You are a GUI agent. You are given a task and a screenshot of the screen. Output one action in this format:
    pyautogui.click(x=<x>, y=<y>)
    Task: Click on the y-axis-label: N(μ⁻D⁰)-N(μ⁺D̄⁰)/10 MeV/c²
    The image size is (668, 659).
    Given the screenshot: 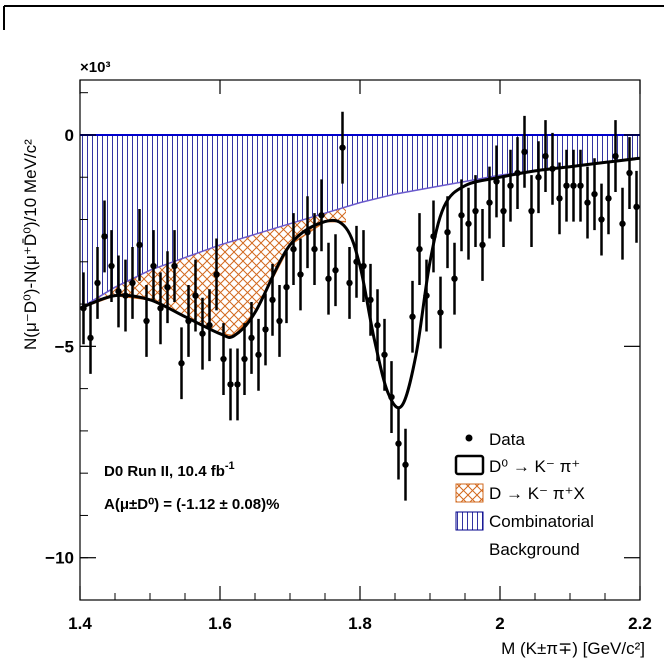 What is the action you would take?
    pyautogui.click(x=30, y=244)
    